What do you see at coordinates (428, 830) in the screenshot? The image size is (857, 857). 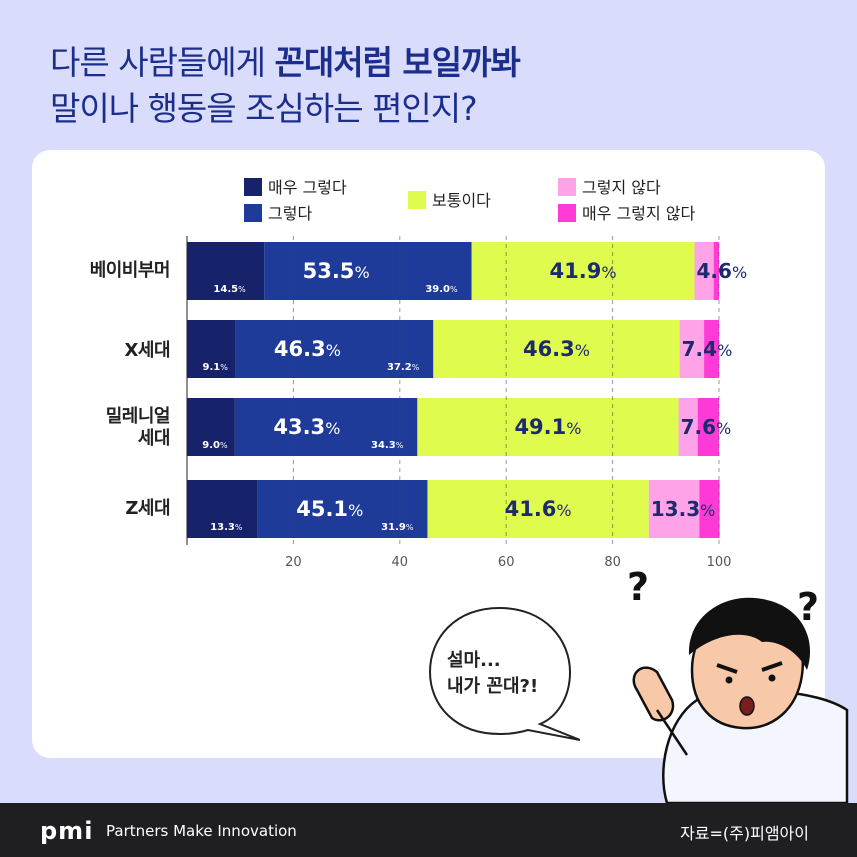 I see `footer-bar` at bounding box center [428, 830].